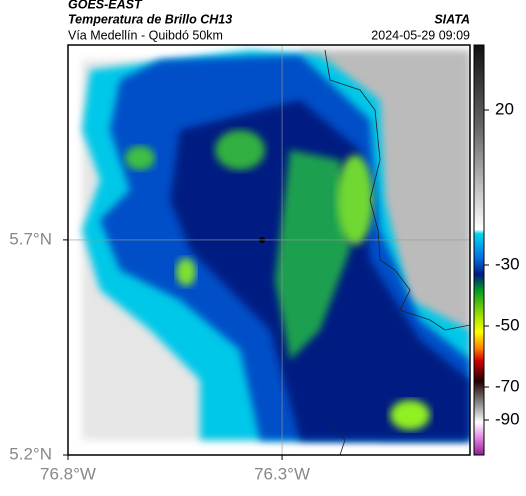 The image size is (526, 496). What do you see at coordinates (105, 5) in the screenshot?
I see `title: GOES-EAST` at bounding box center [105, 5].